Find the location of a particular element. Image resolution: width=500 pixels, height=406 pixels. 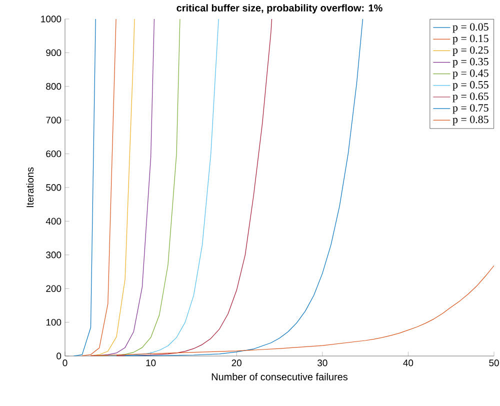

legend-label: p = 0.25 is located at coordinates (470, 51).